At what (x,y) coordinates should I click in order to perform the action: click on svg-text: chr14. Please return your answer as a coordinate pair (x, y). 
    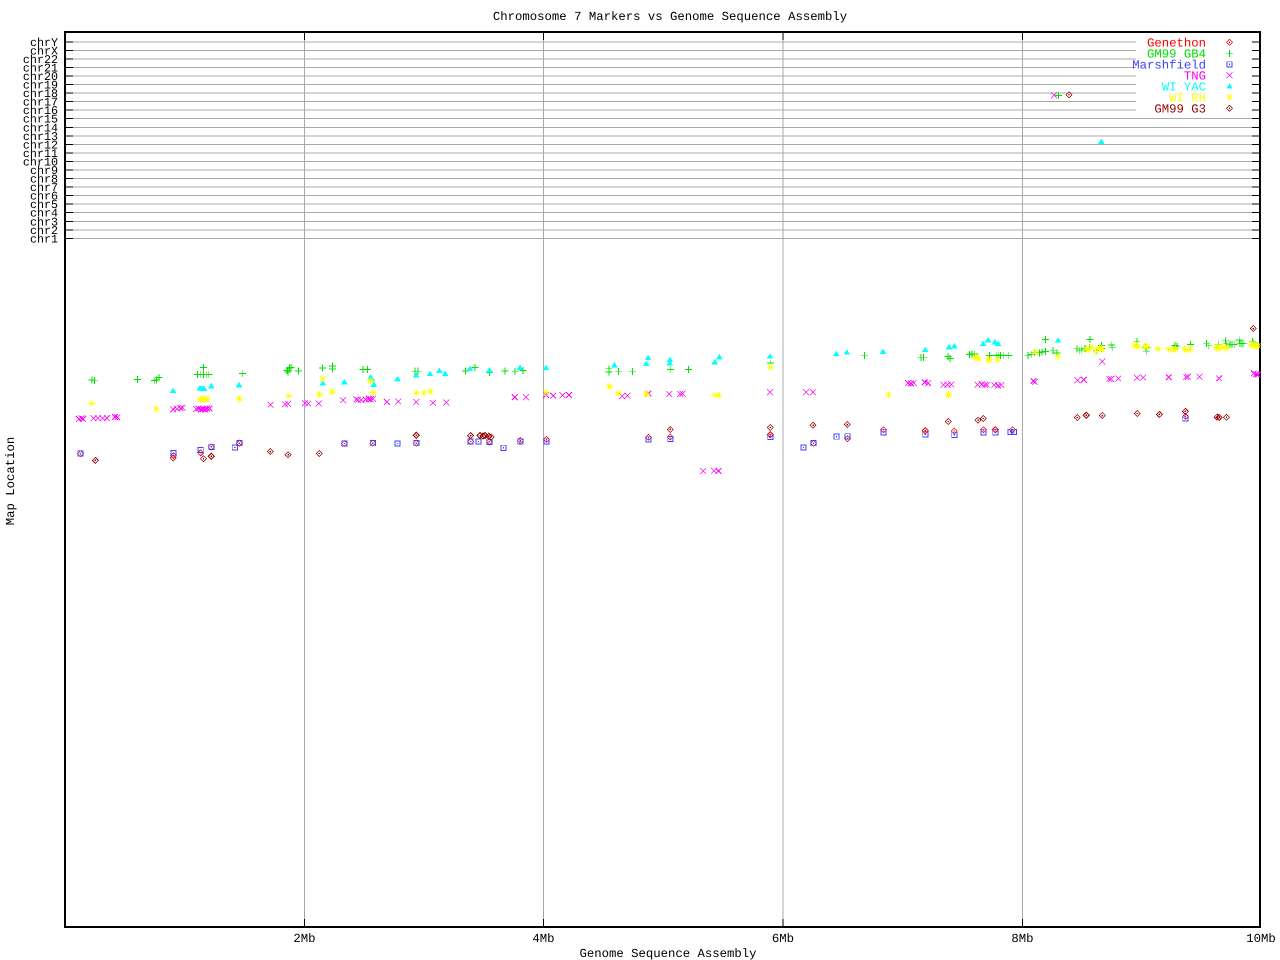
    Looking at the image, I should click on (40, 128).